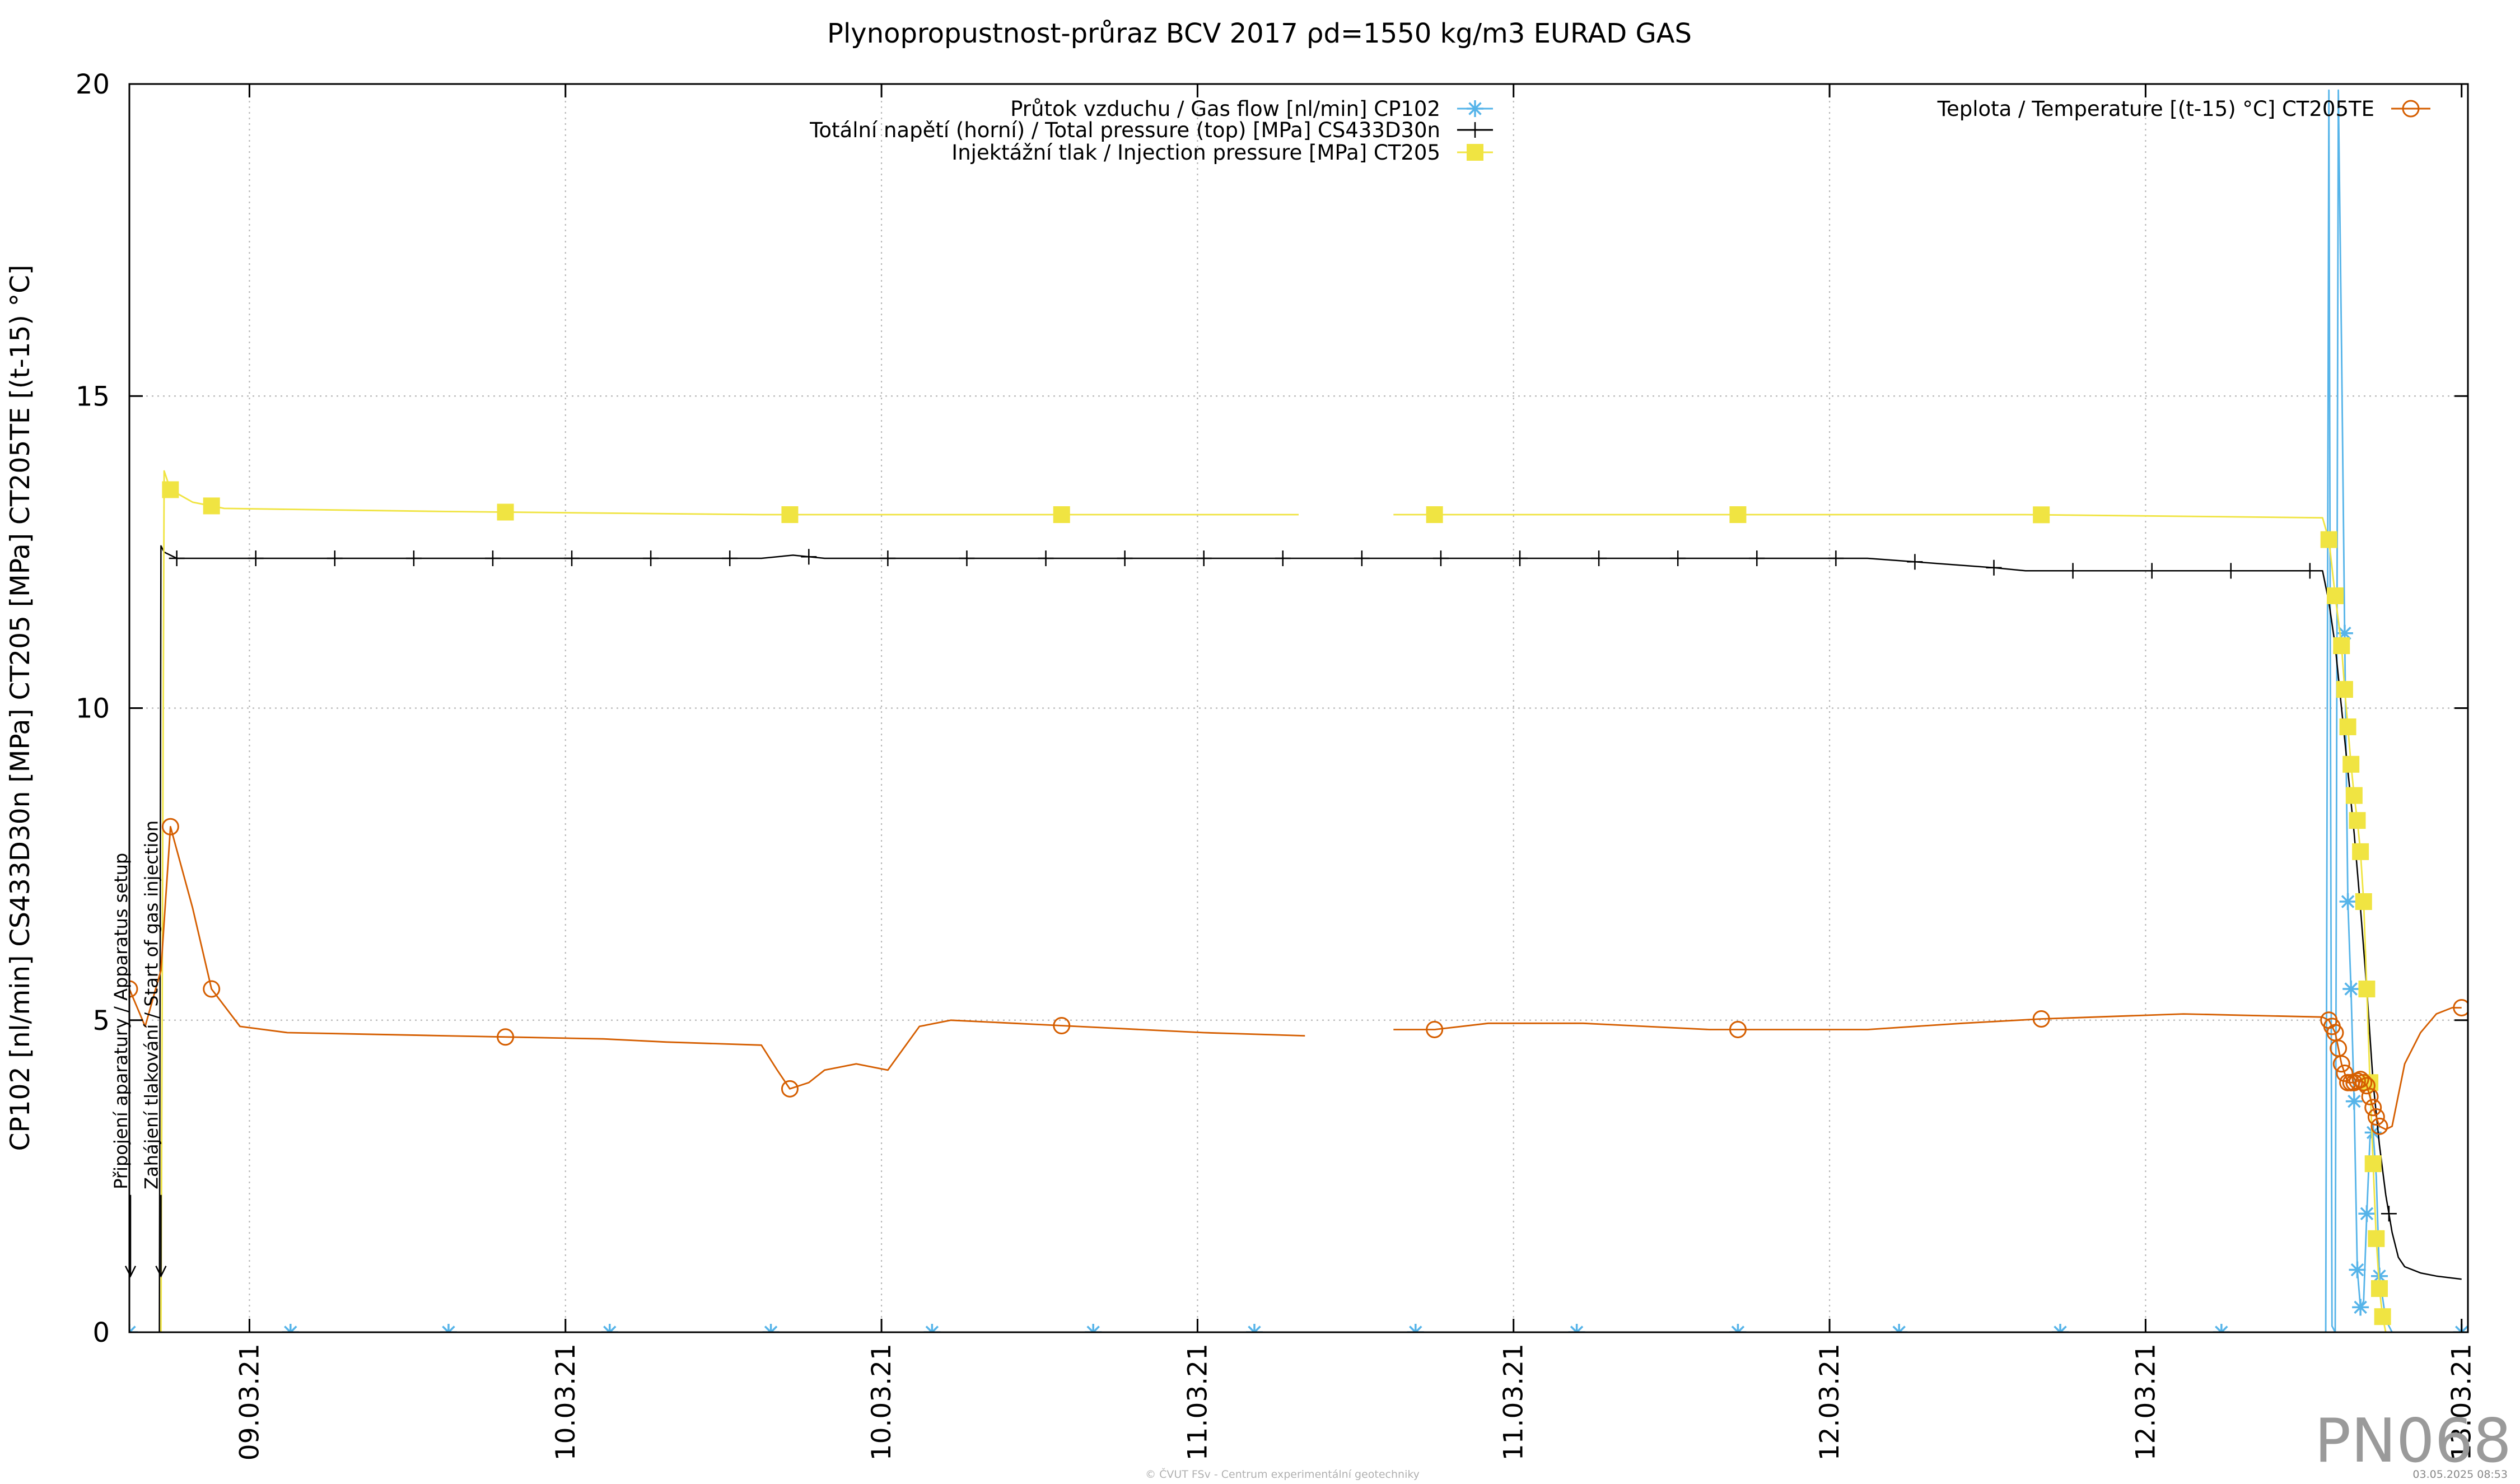  What do you see at coordinates (101, 1333) in the screenshot?
I see `y-tick-label: 0` at bounding box center [101, 1333].